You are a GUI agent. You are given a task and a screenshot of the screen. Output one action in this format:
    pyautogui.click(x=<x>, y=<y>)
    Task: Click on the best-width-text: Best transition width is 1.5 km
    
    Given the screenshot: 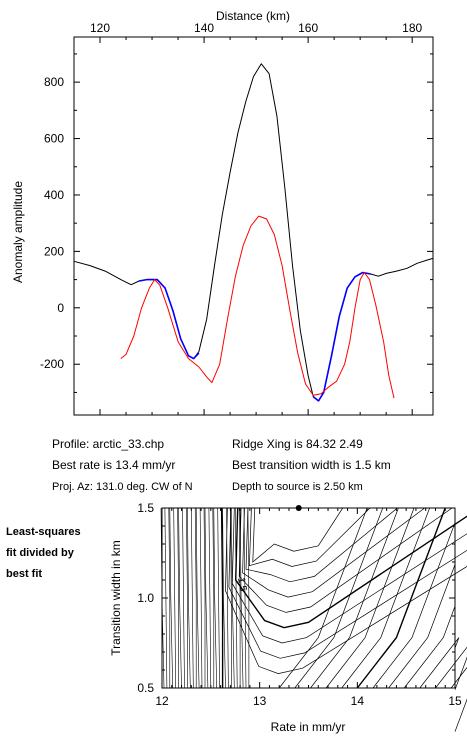 What is the action you would take?
    pyautogui.click(x=311, y=465)
    